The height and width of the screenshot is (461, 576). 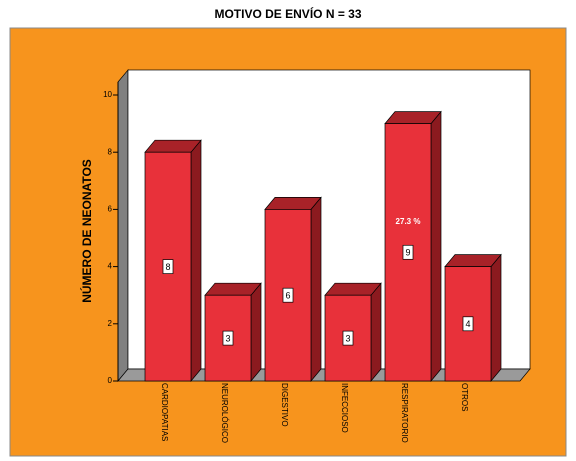 I want to click on chart-title: MOTIVO DE ENVÍO N = 33, so click(x=287, y=13).